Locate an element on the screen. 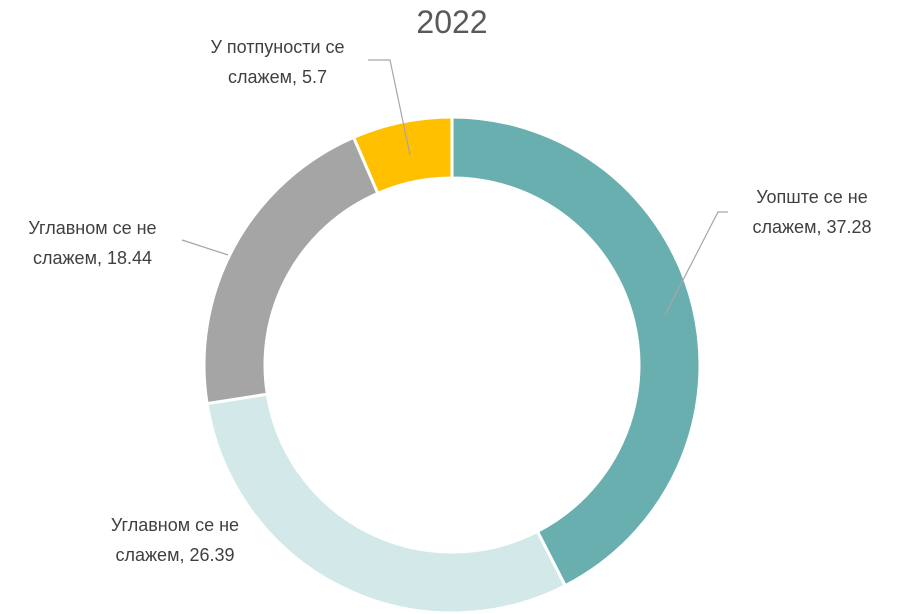 Image resolution: width=898 pixels, height=614 pixels. data-label: Уопште се не слажем, 37.28 is located at coordinates (812, 212).